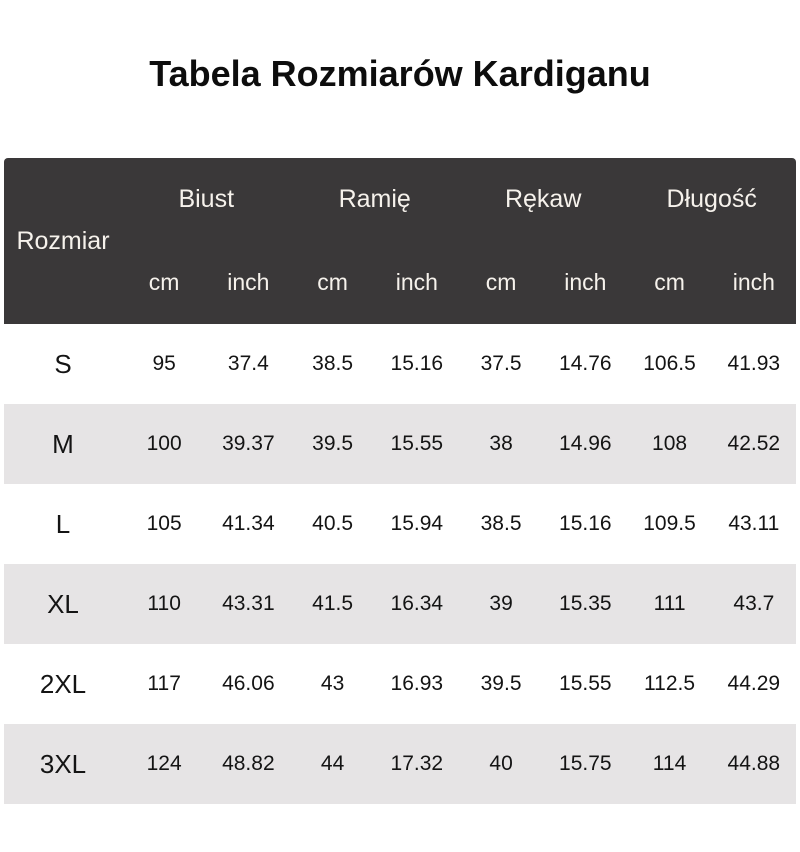 Image resolution: width=800 pixels, height=852 pixels. What do you see at coordinates (164, 363) in the screenshot?
I see `measurement-value: 95` at bounding box center [164, 363].